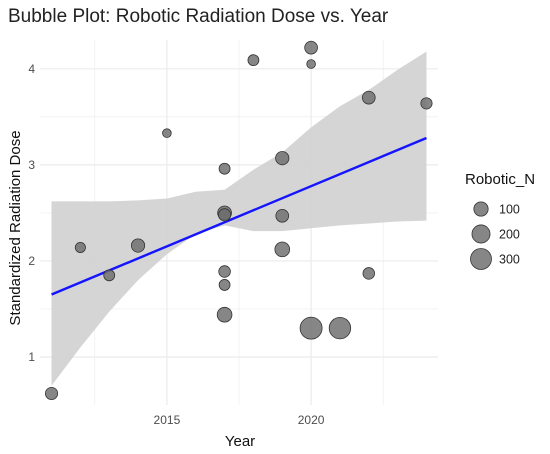 This screenshot has height=454, width=550. Describe the element at coordinates (31, 165) in the screenshot. I see `y-tick-label: 3` at that location.